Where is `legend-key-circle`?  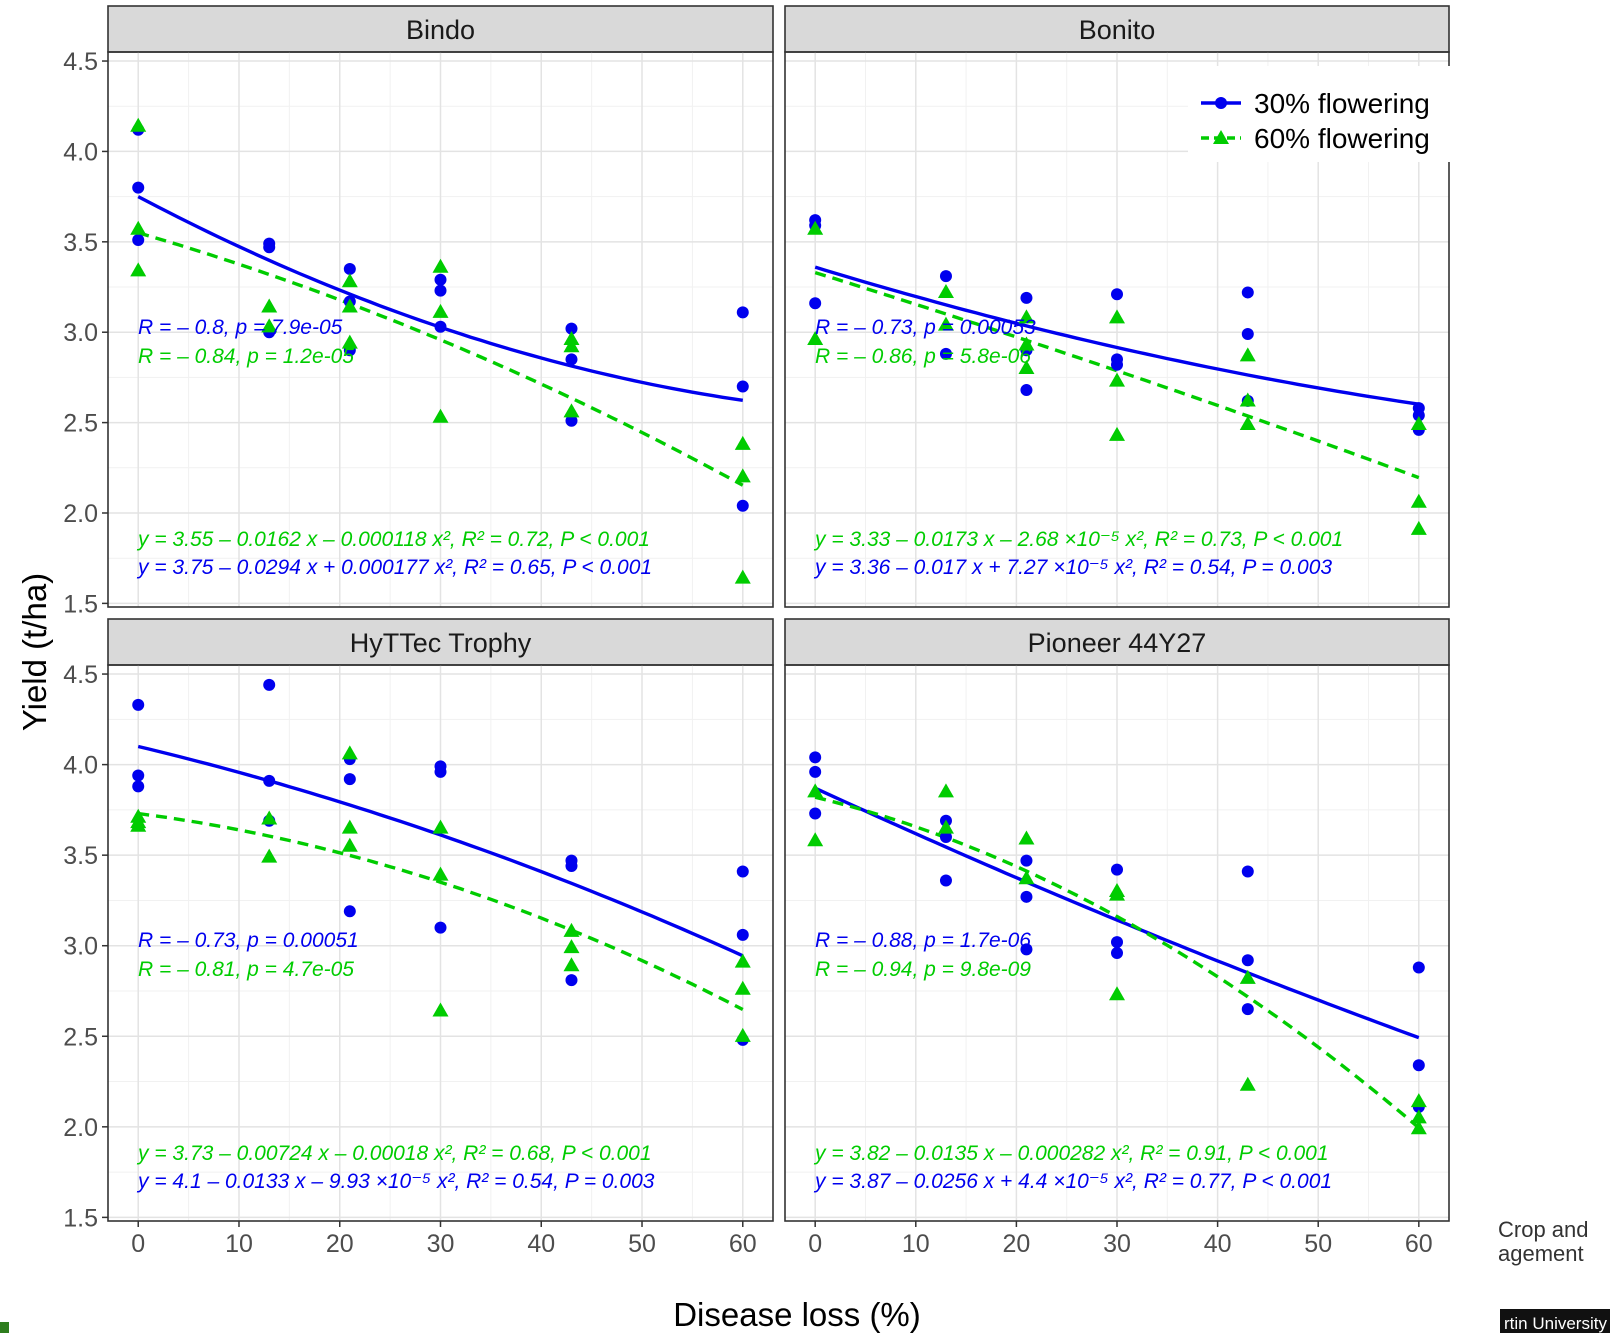 legend-key-circle is located at coordinates (1221, 103).